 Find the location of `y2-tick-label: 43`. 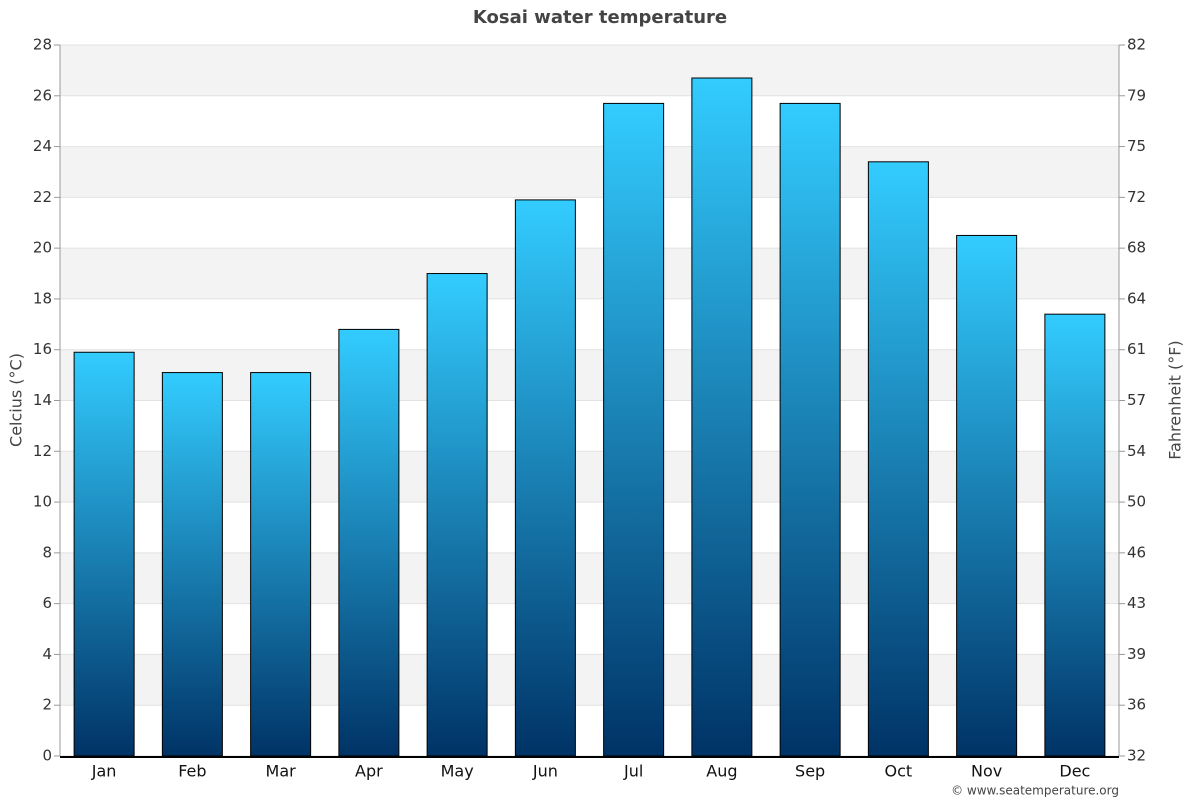

y2-tick-label: 43 is located at coordinates (1136, 603).